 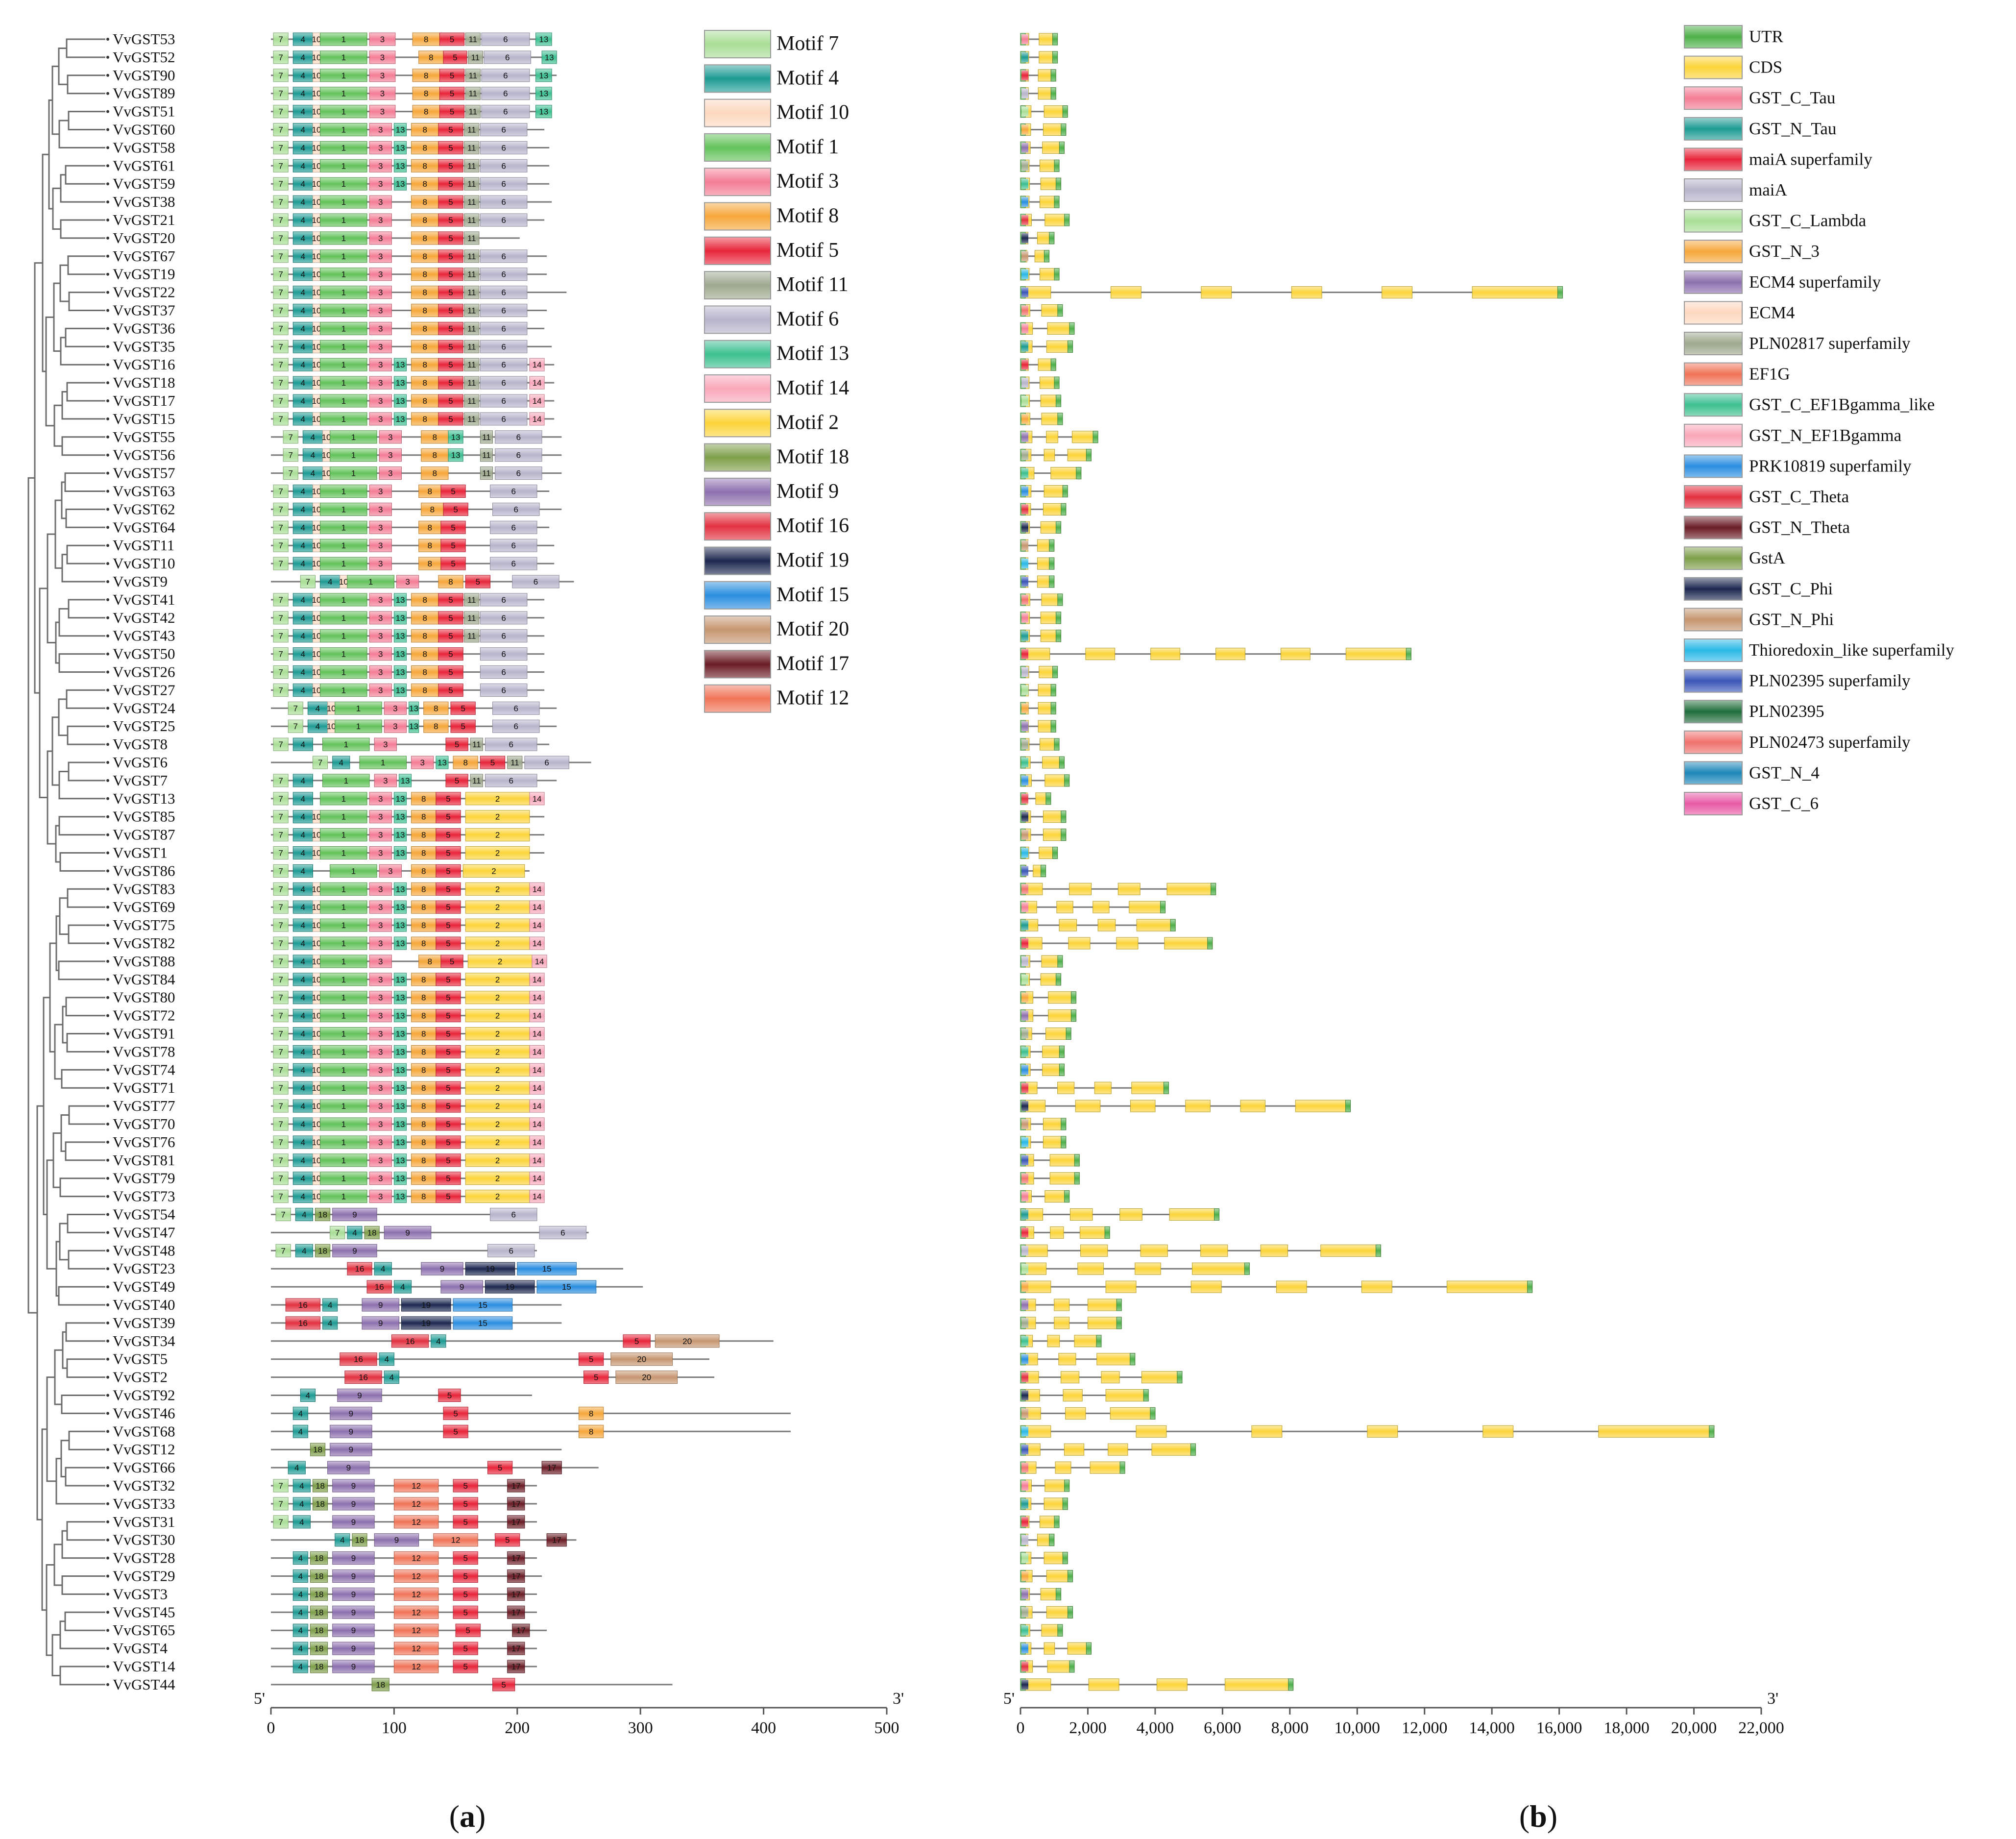 I want to click on gene-label: VvGST52, so click(x=144, y=58).